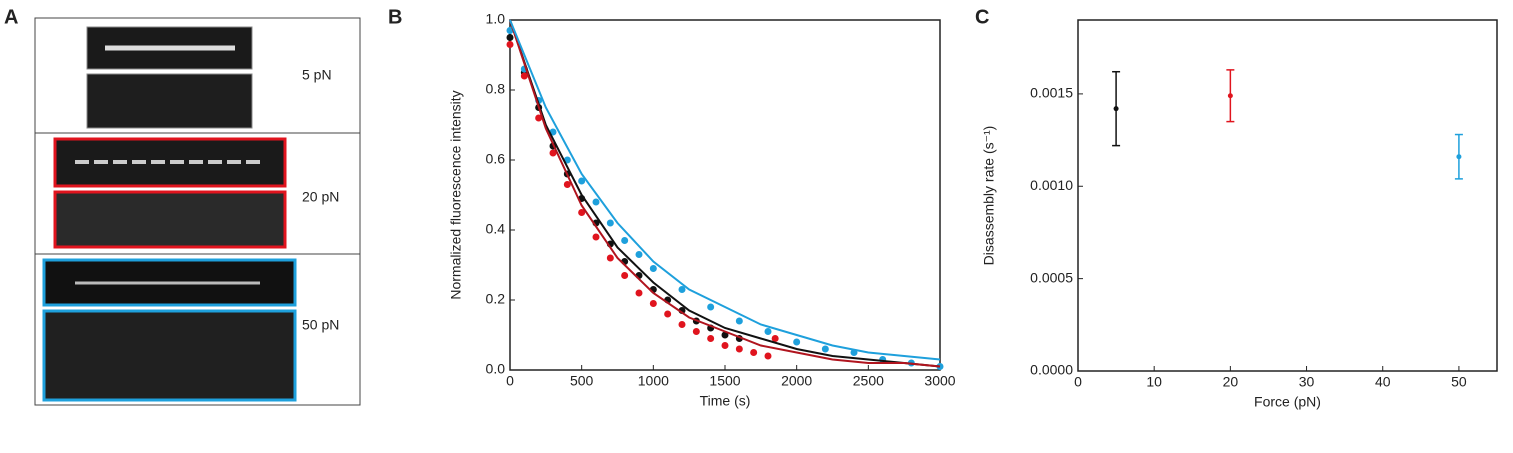  I want to click on x-tick-label: 30, so click(1307, 382).